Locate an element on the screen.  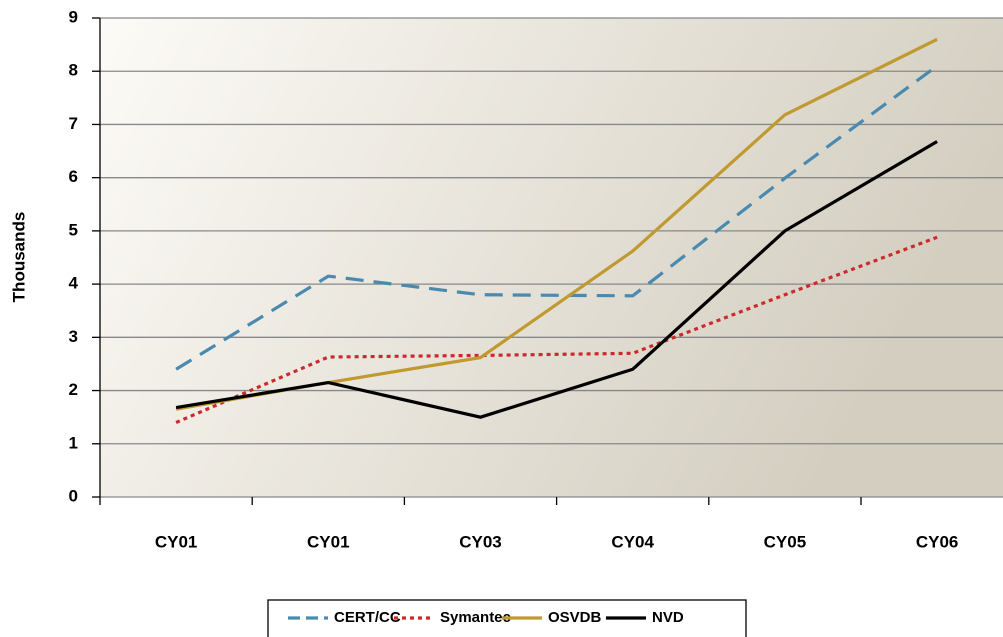
legend-label: CERT/CC is located at coordinates (367, 617).